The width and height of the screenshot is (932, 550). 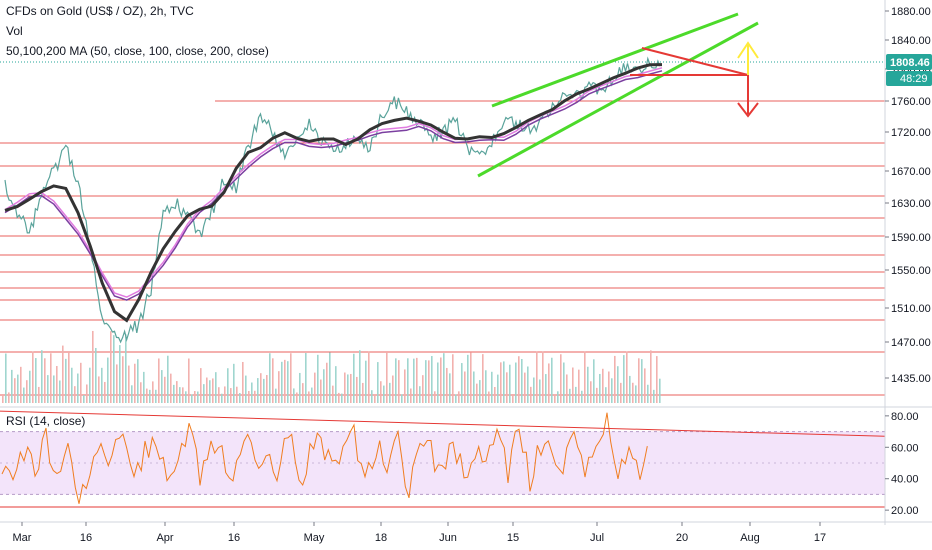 I want to click on time-tick-label: Jul, so click(x=597, y=538).